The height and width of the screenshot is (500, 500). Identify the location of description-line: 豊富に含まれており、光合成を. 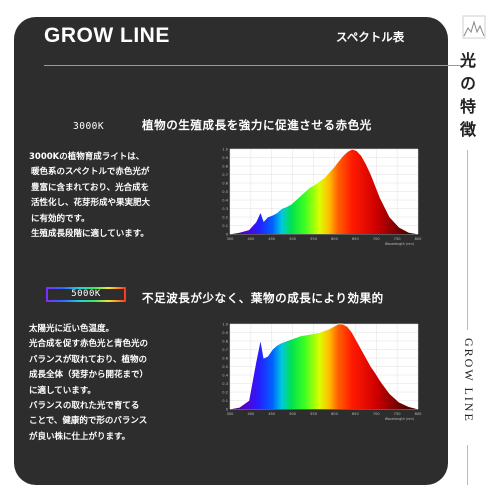
(90, 187).